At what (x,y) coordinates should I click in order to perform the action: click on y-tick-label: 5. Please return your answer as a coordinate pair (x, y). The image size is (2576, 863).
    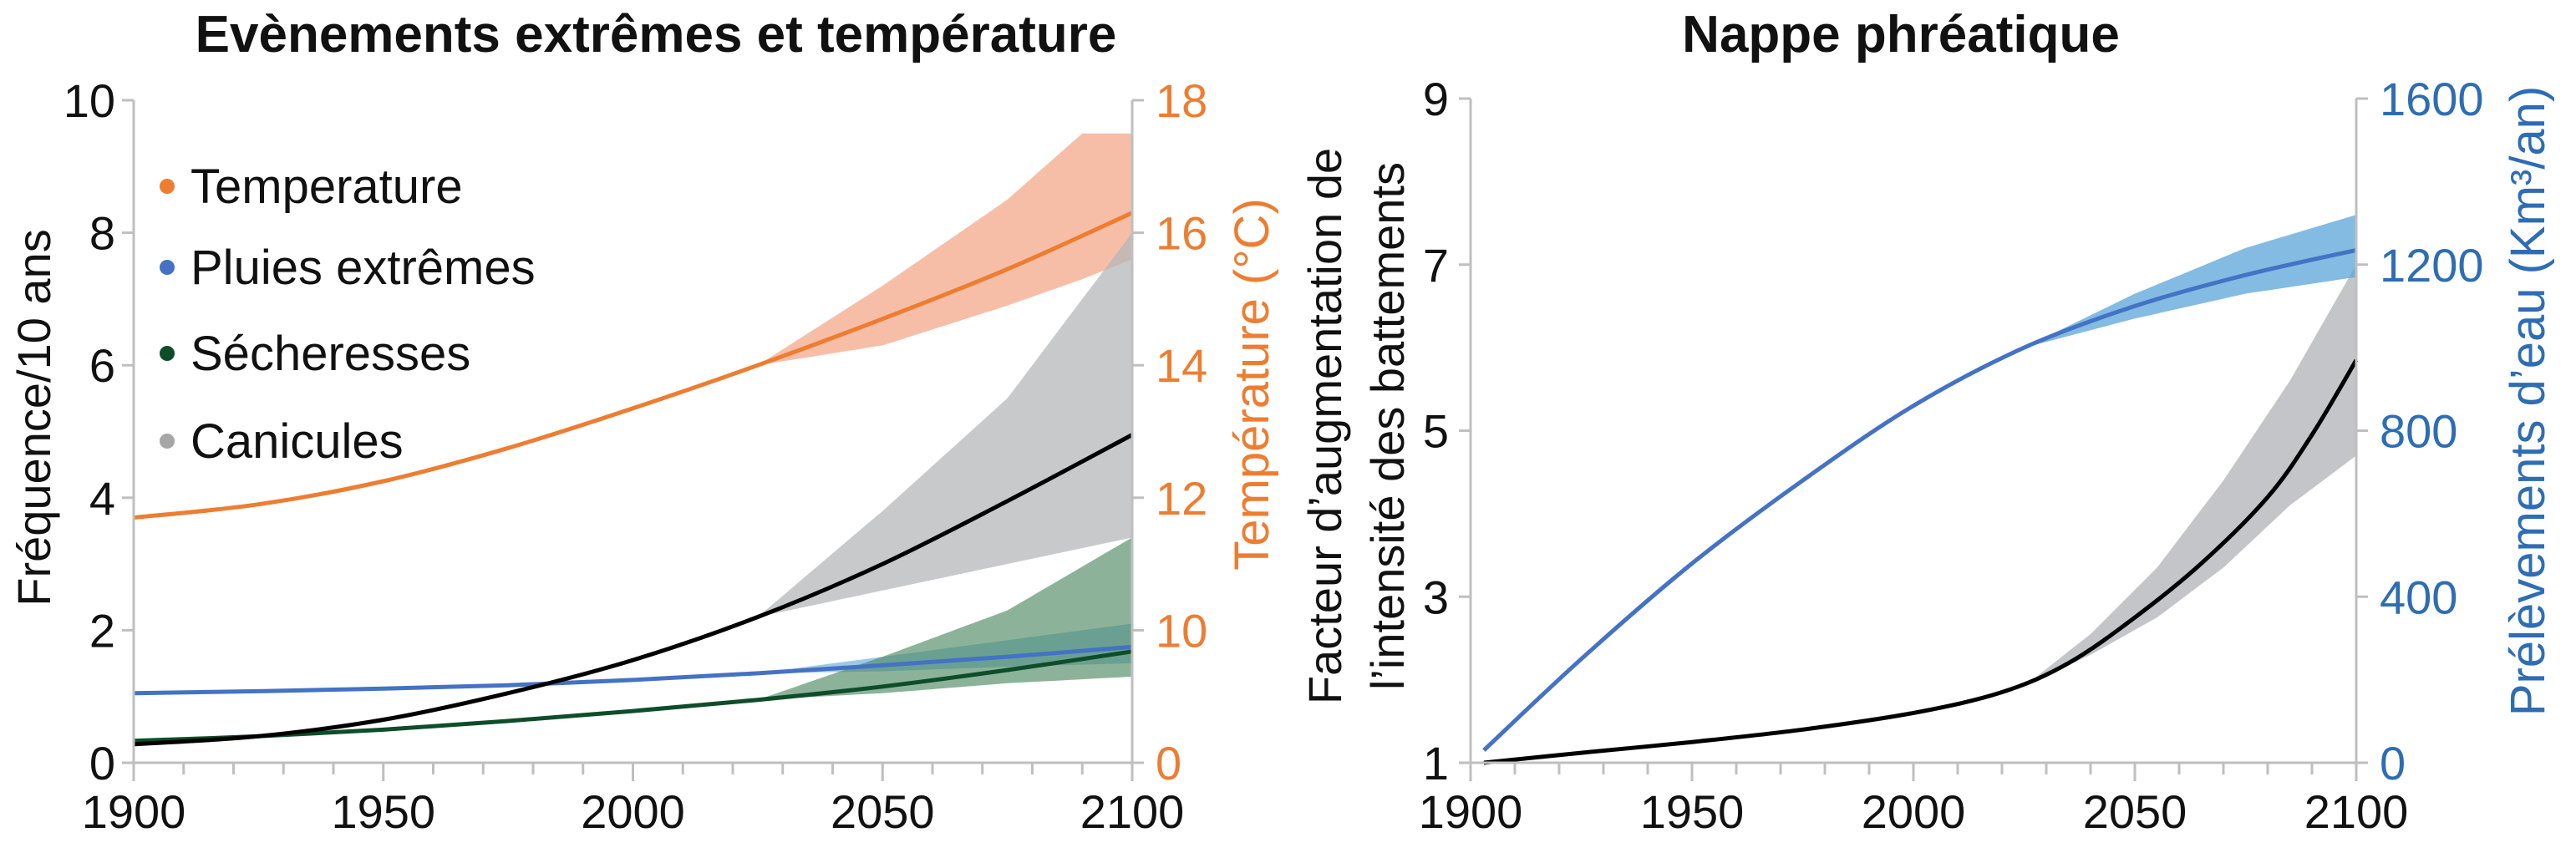
    Looking at the image, I should click on (1436, 431).